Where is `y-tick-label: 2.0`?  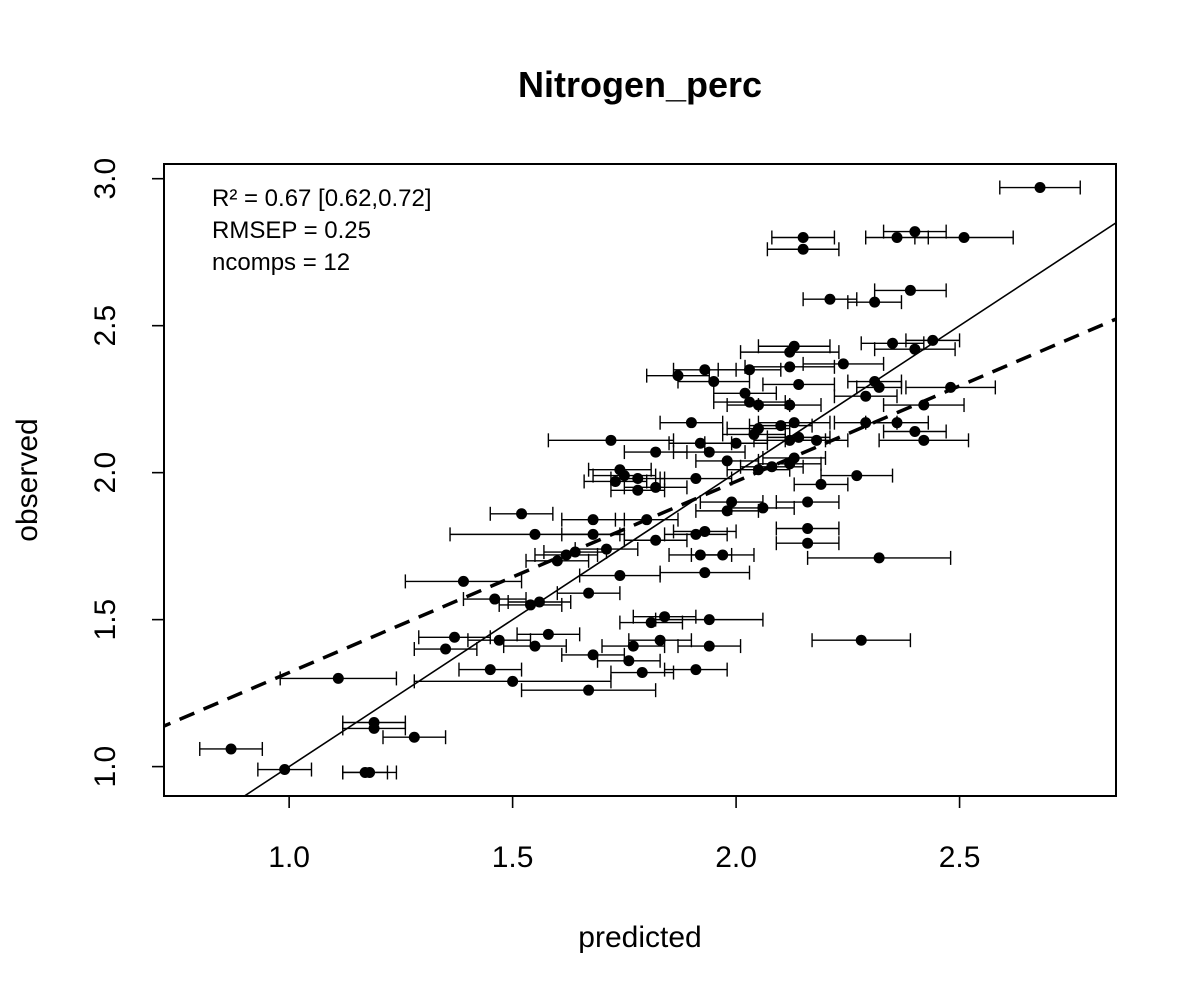
y-tick-label: 2.0 is located at coordinates (105, 473).